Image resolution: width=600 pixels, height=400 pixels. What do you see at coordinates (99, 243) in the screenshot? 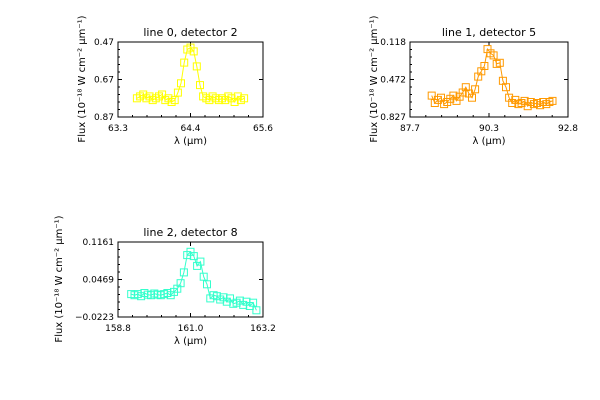
I see `y-tick-label: 0.1161` at bounding box center [99, 243].